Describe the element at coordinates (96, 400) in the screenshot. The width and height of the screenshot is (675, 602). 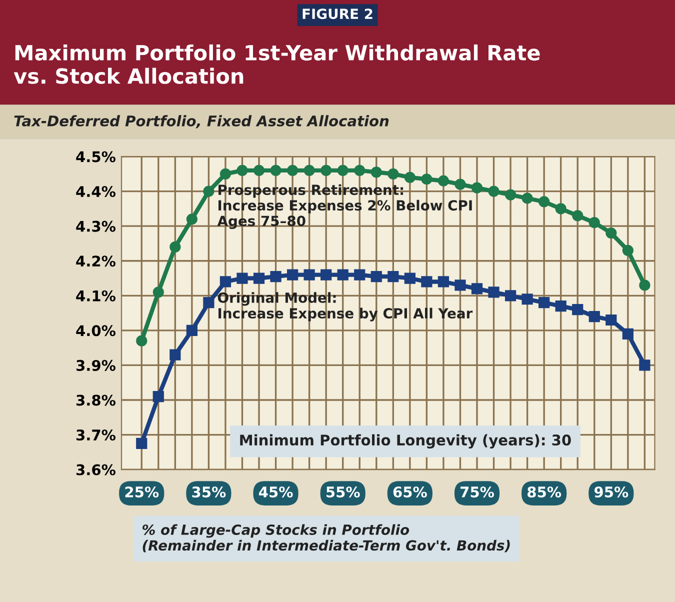
I see `y-tick-label: 3.8%` at that location.